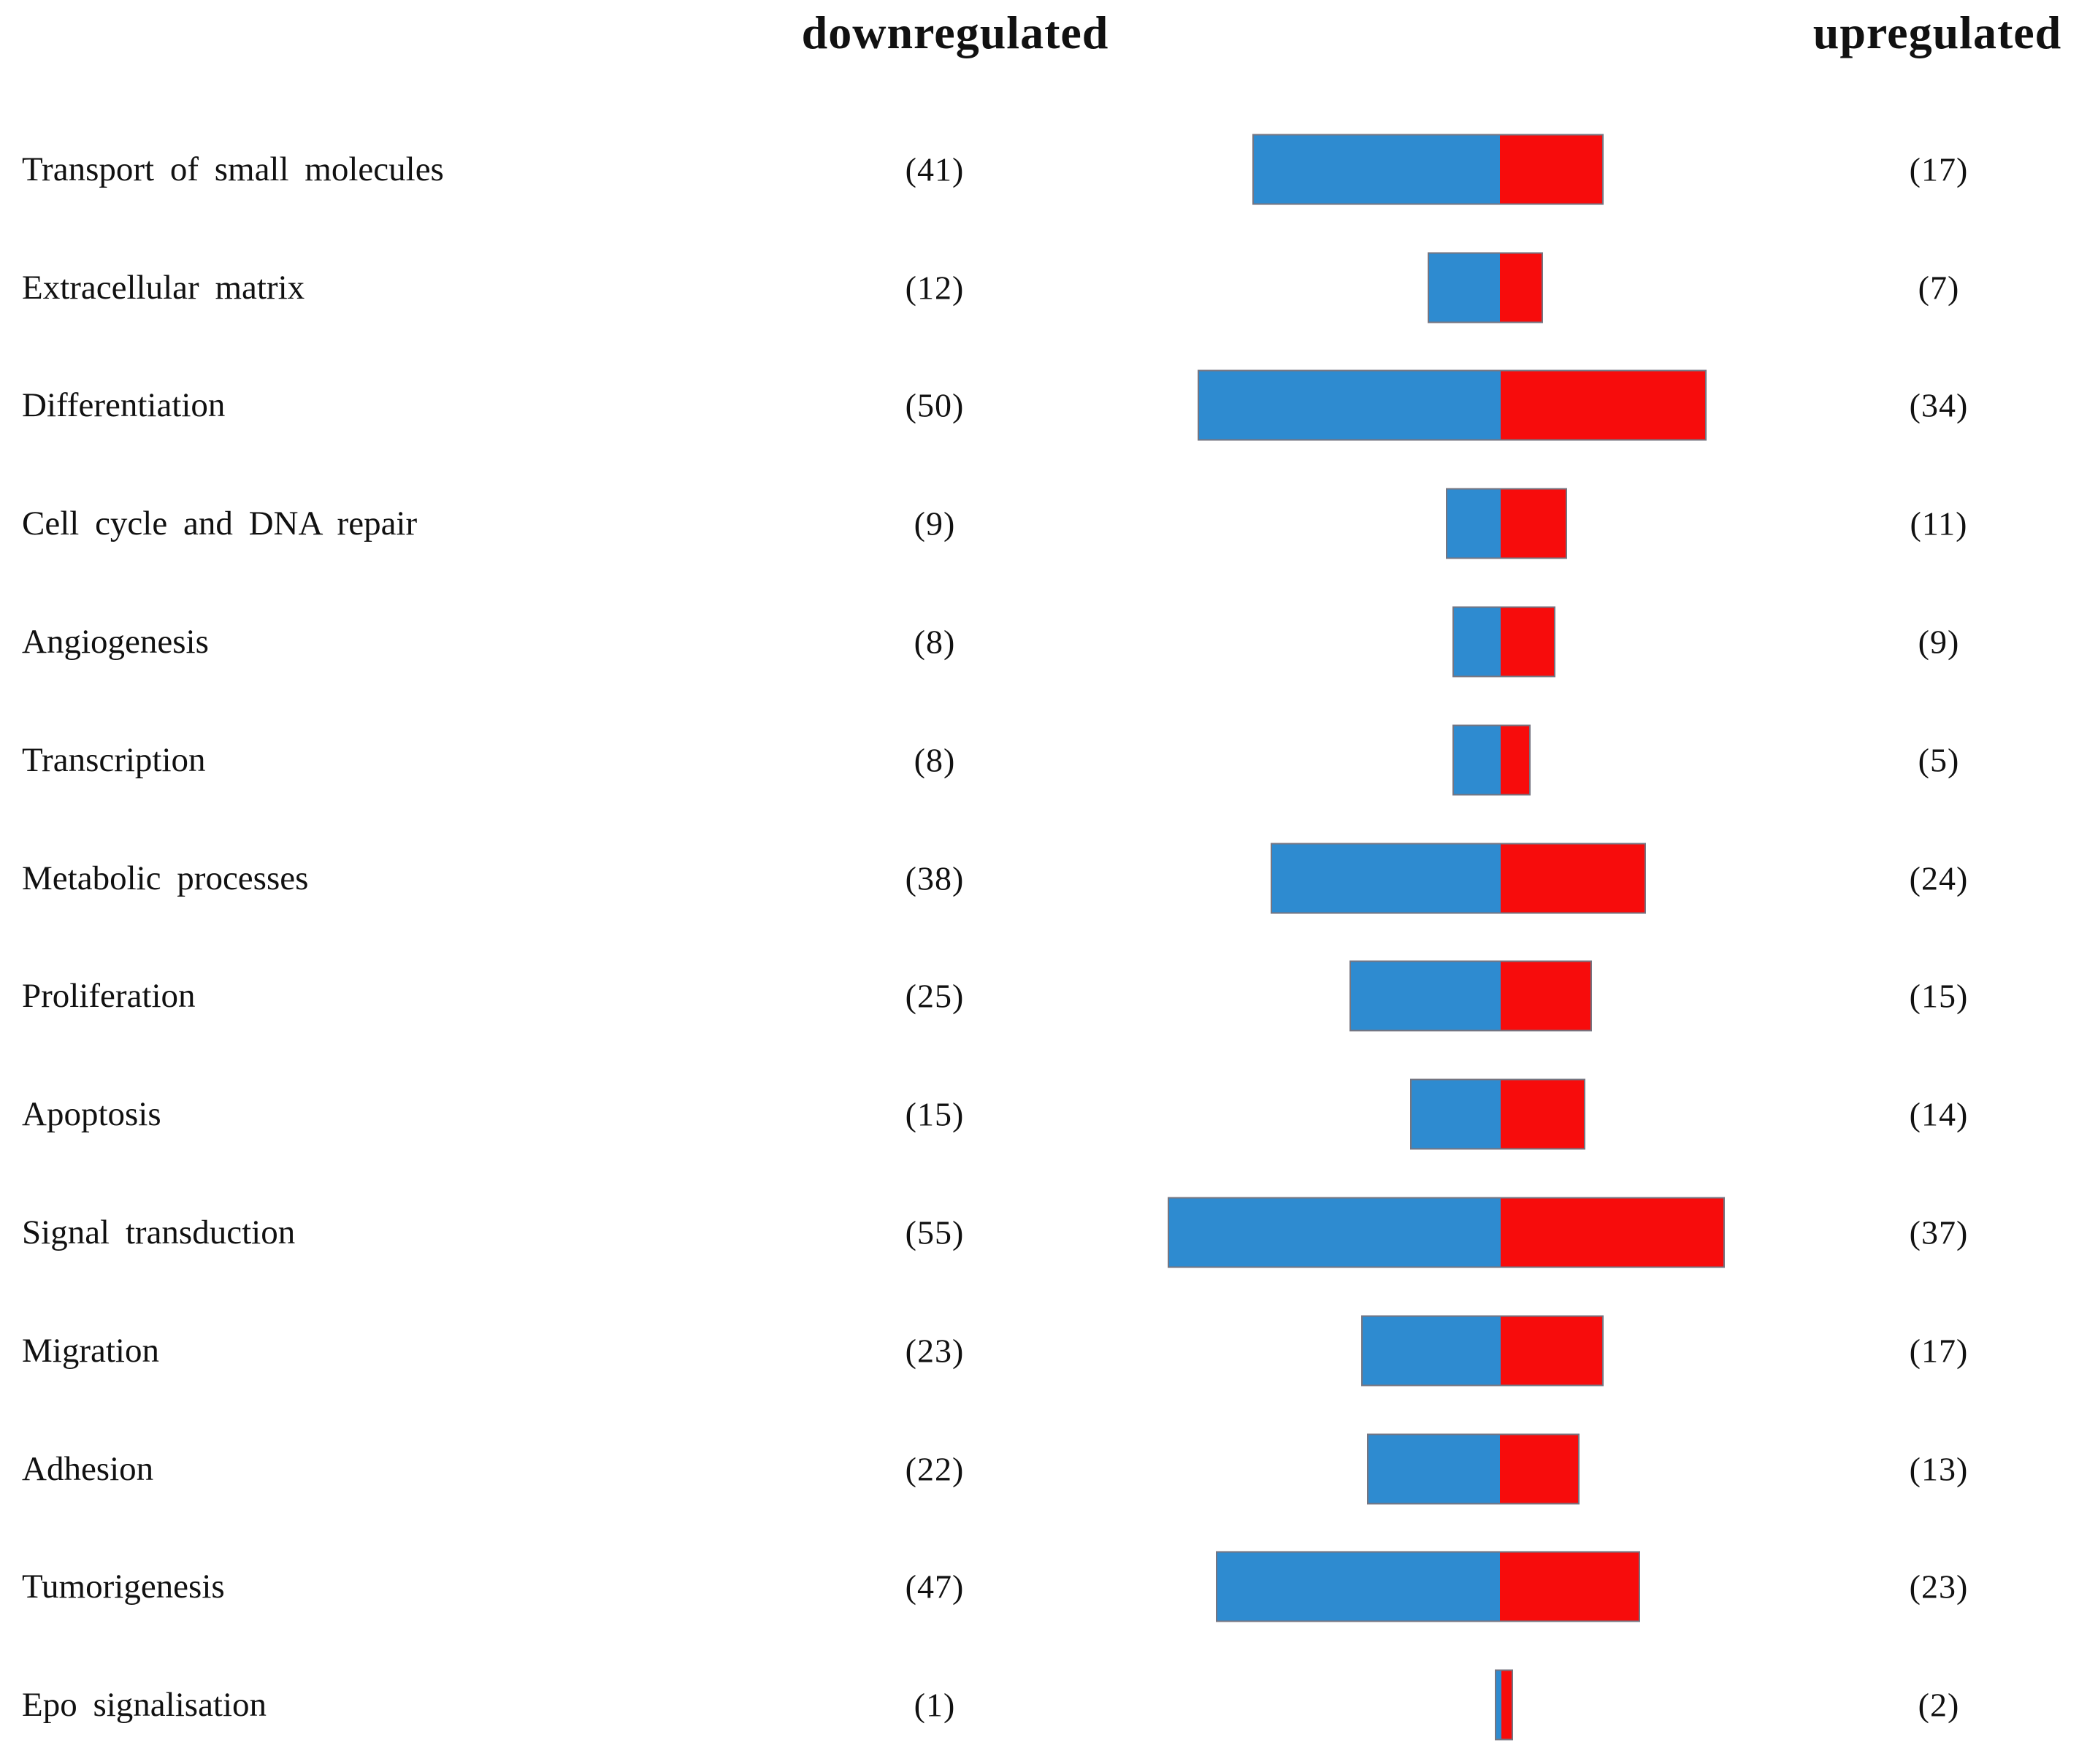 The image size is (2098, 1764). Describe the element at coordinates (124, 405) in the screenshot. I see `category-label: Differentiation` at that location.